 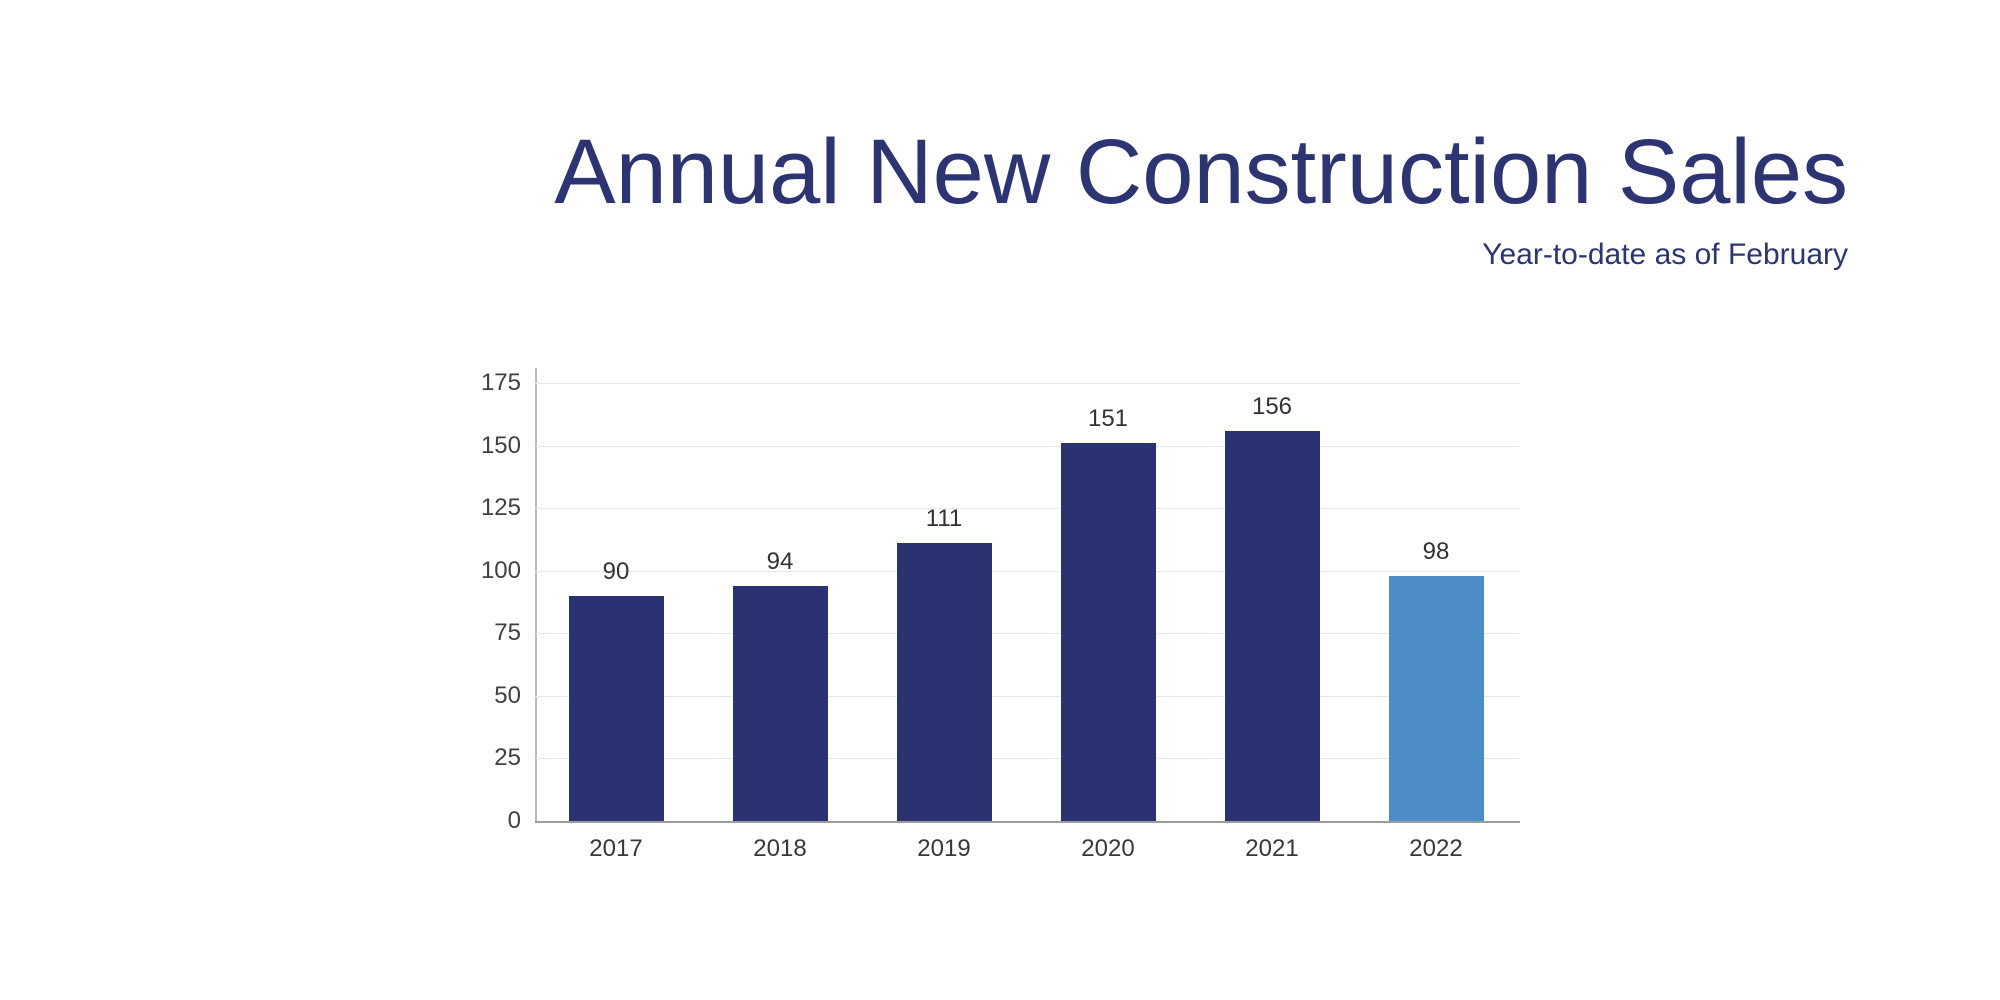 I want to click on x-tick-label-2020: 2020, so click(x=1108, y=848).